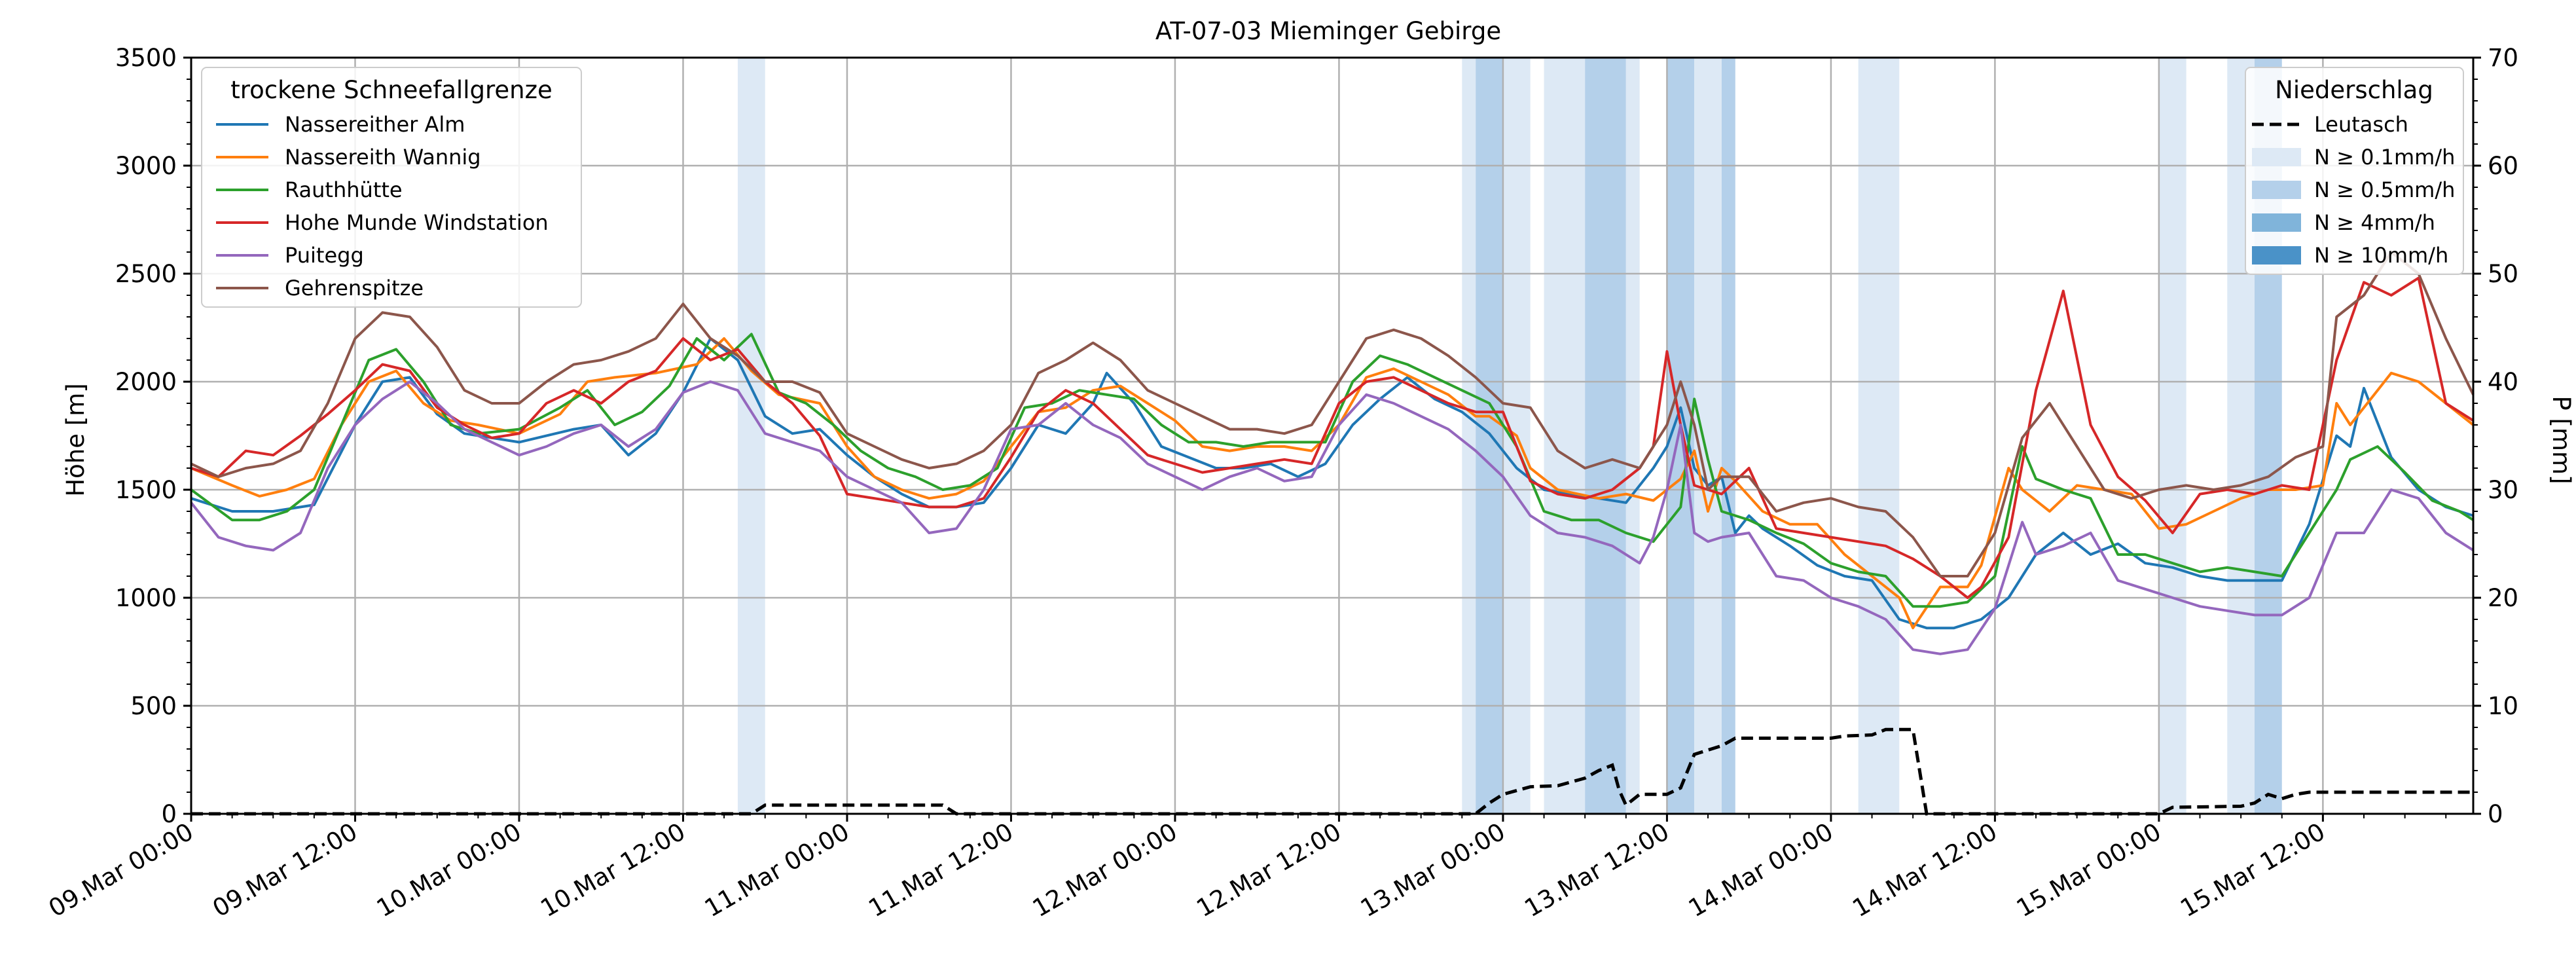 The height and width of the screenshot is (967, 2576). Describe the element at coordinates (417, 222) in the screenshot. I see `legend-label: Hohe Munde Windstation` at that location.